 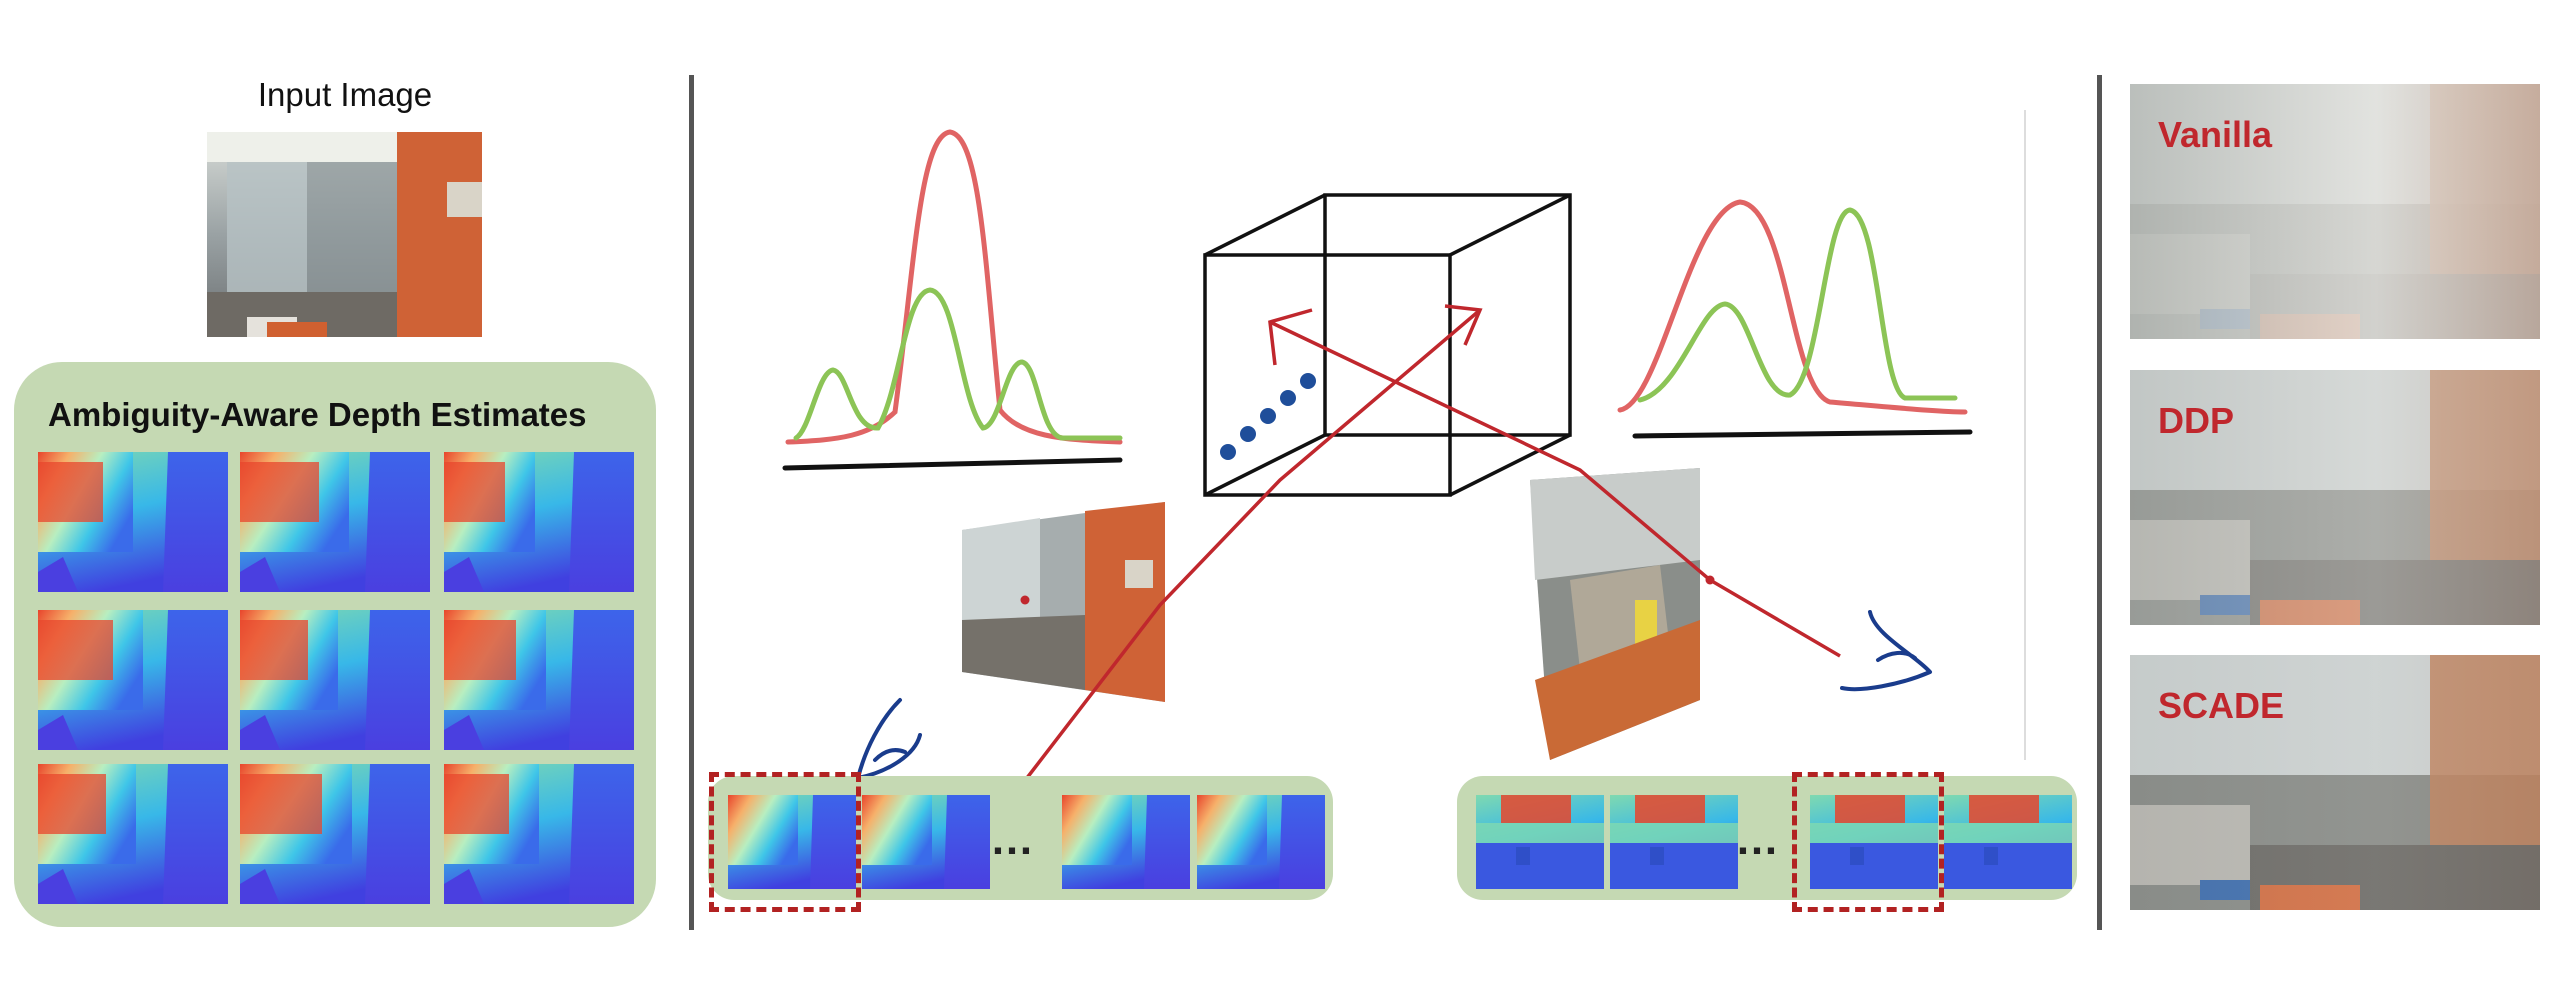 I want to click on source-ray-arrowhead, so click(x=1463, y=325).